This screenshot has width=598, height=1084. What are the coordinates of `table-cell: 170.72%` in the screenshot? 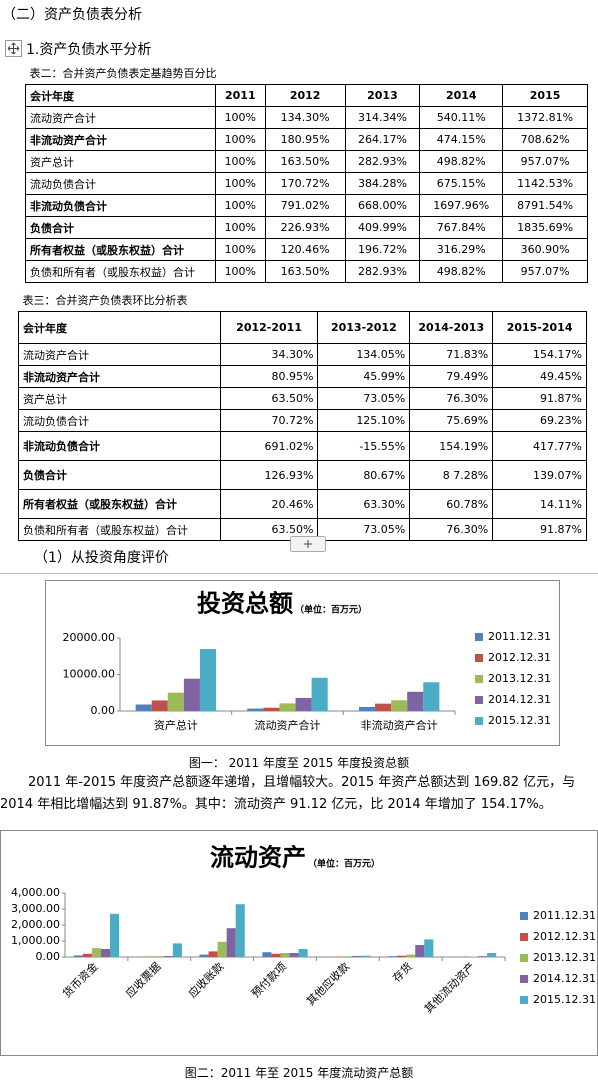 It's located at (305, 183).